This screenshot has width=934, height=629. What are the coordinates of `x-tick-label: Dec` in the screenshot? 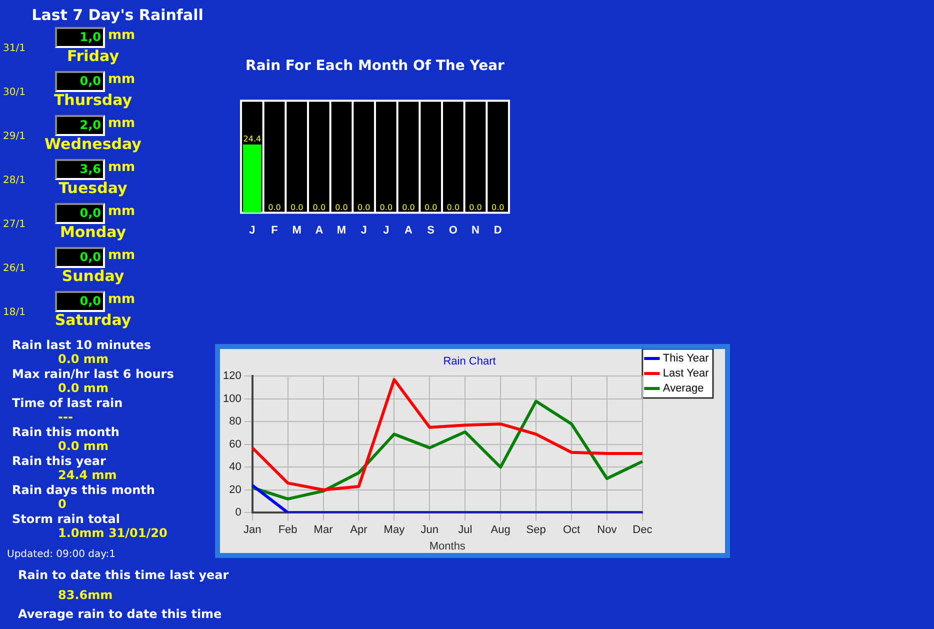 It's located at (642, 530).